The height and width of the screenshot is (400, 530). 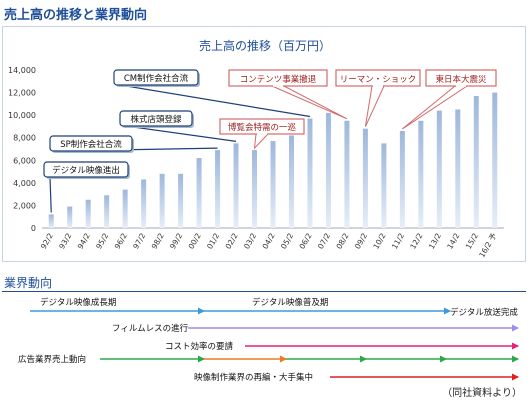 I want to click on x-tick-label: 13/2, so click(x=435, y=240).